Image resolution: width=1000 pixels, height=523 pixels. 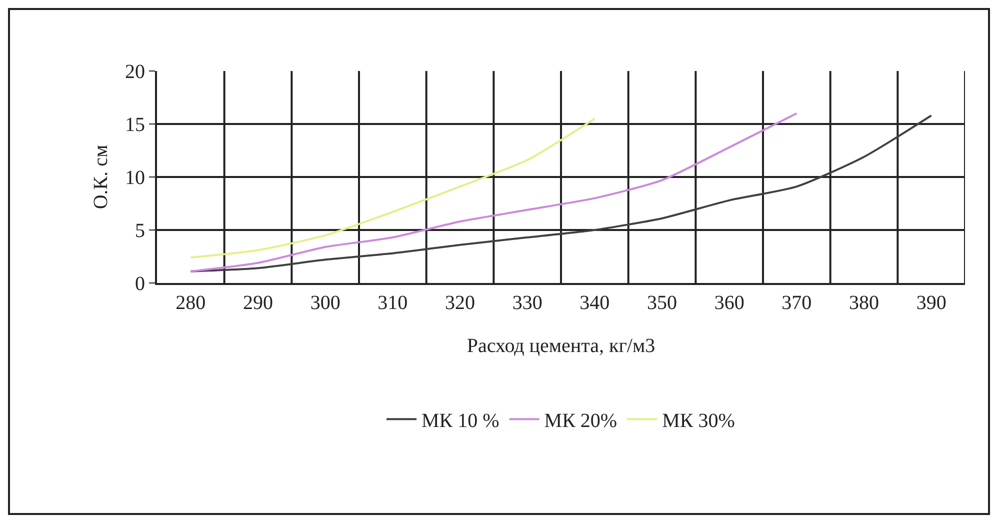 What do you see at coordinates (931, 303) in the screenshot?
I see `x-tick-label: 390` at bounding box center [931, 303].